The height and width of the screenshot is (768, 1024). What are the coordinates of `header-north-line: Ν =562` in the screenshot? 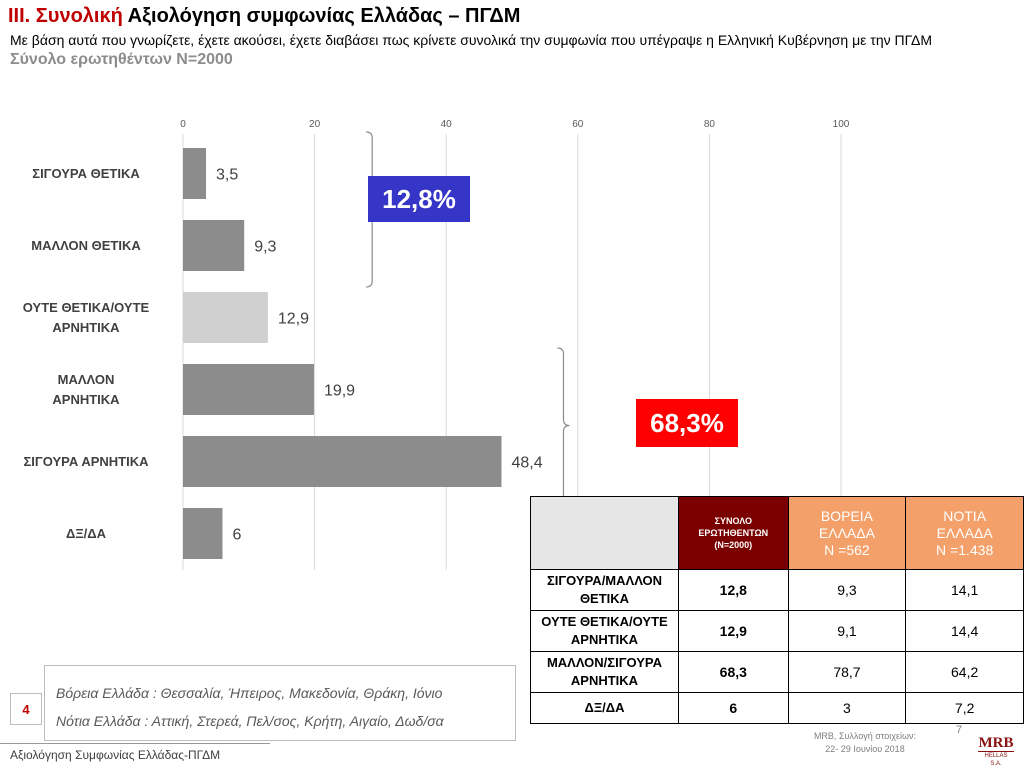 It's located at (847, 549).